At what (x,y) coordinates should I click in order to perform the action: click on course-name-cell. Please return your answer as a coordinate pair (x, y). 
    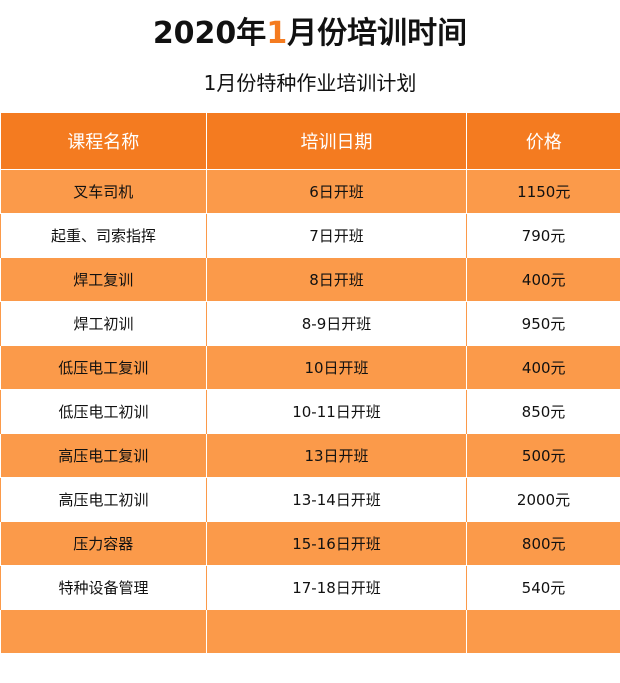
    Looking at the image, I should click on (103, 631).